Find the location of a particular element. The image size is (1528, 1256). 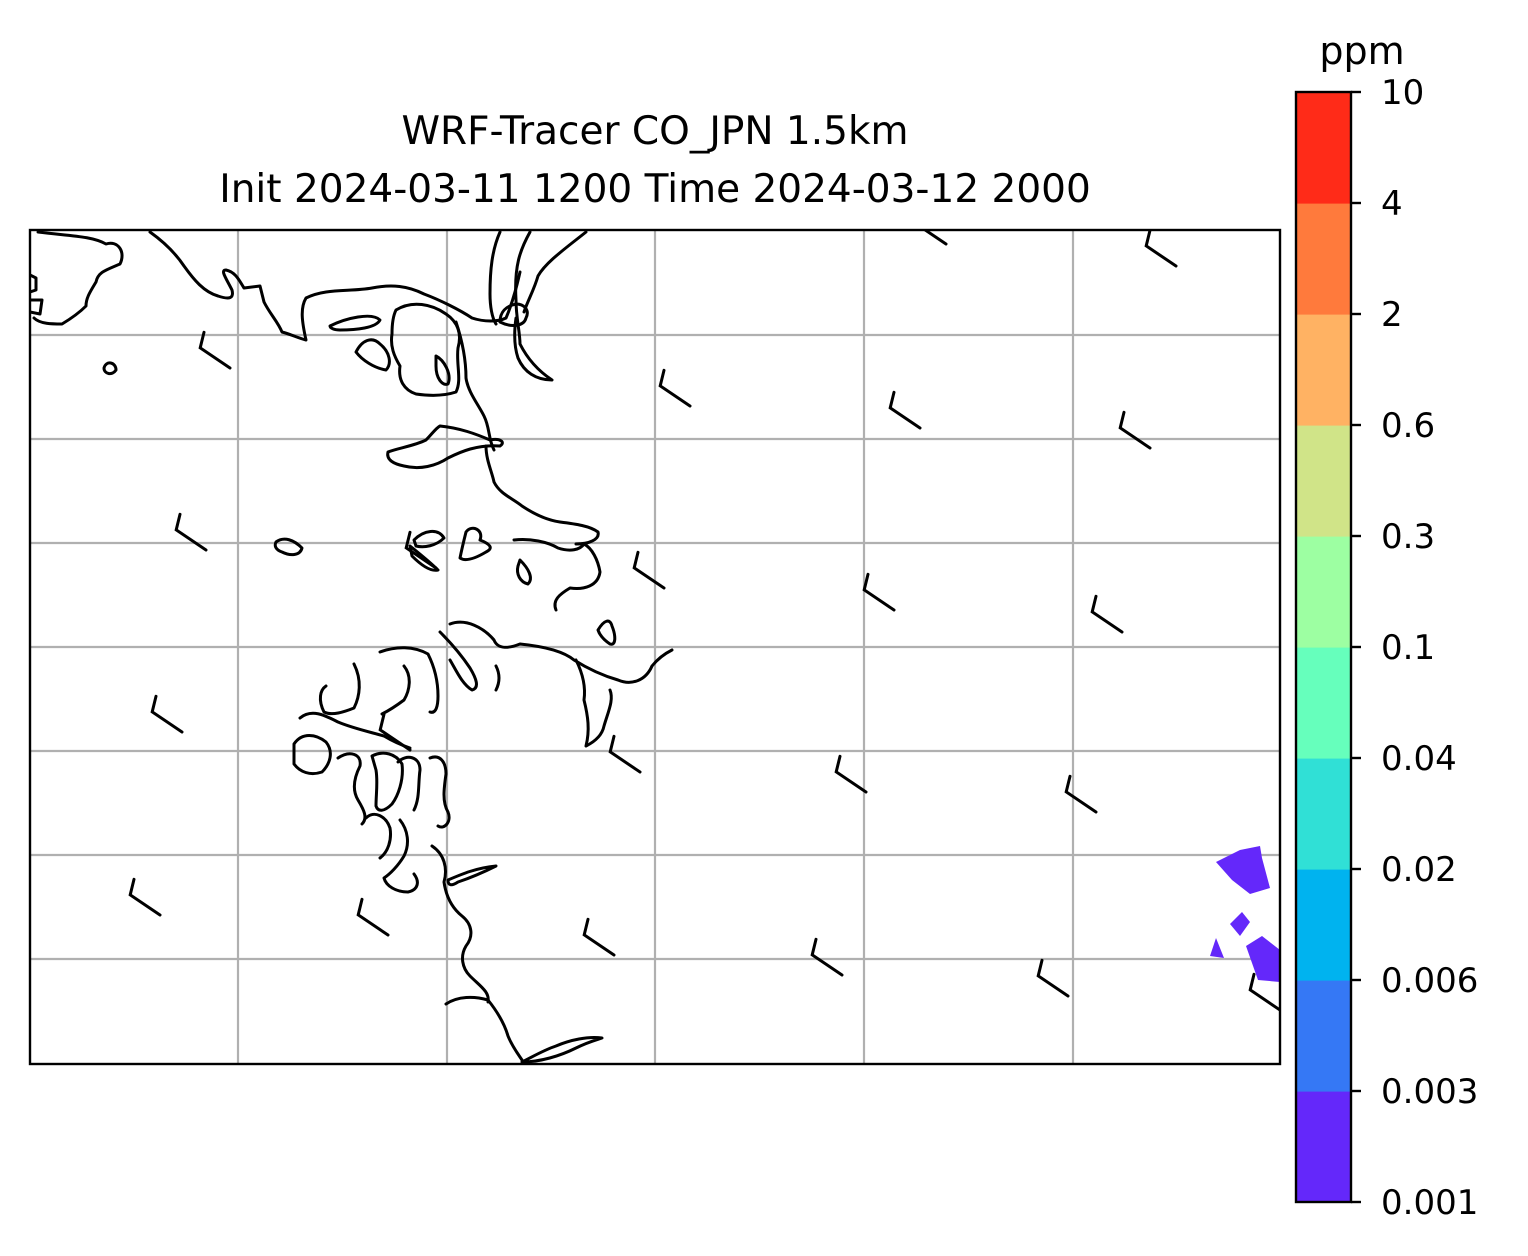

colorbar-tick-label: 0.6 is located at coordinates (1408, 426).